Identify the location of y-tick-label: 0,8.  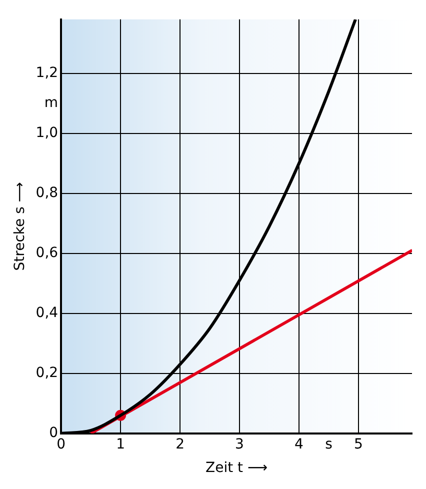
(47, 193).